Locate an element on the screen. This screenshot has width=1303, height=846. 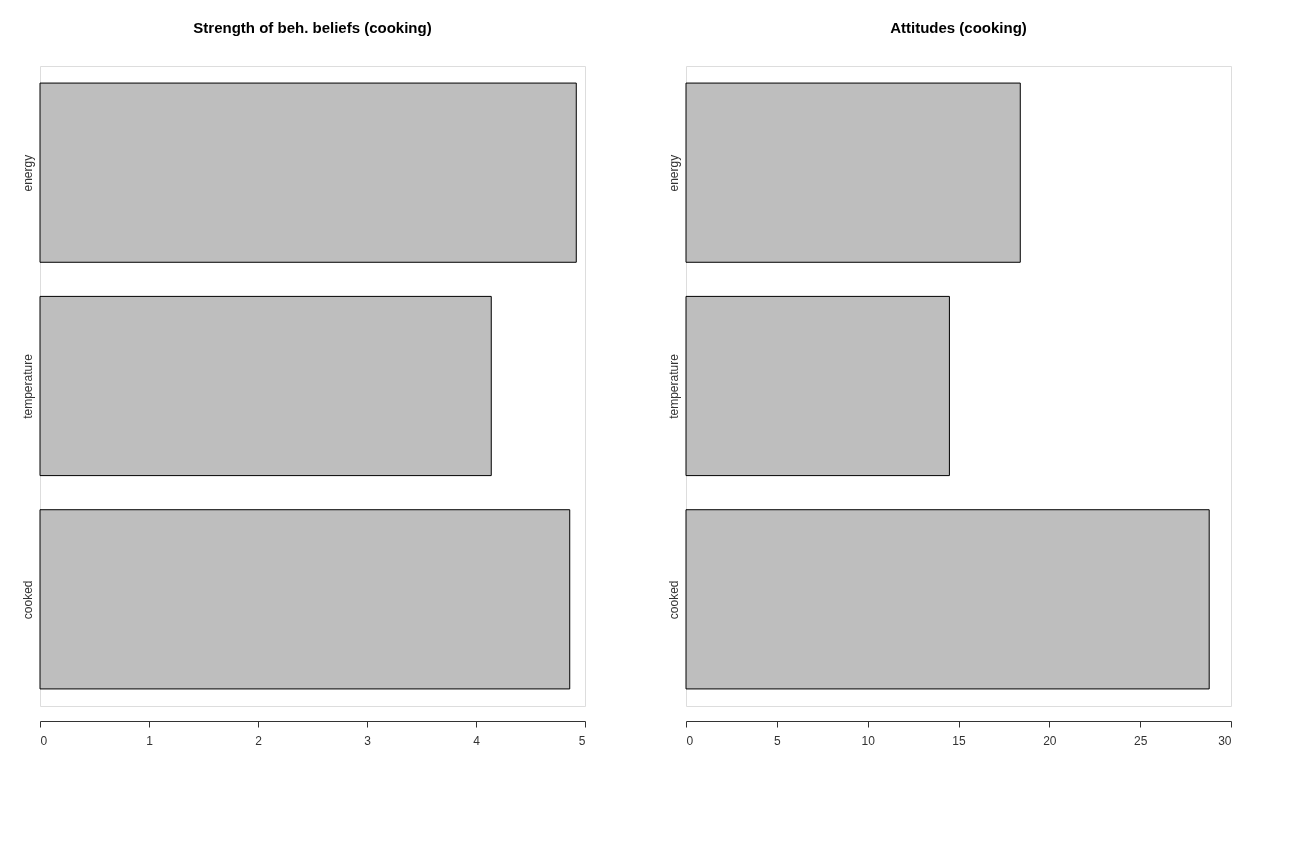
x-tick-label: 30 is located at coordinates (1225, 740).